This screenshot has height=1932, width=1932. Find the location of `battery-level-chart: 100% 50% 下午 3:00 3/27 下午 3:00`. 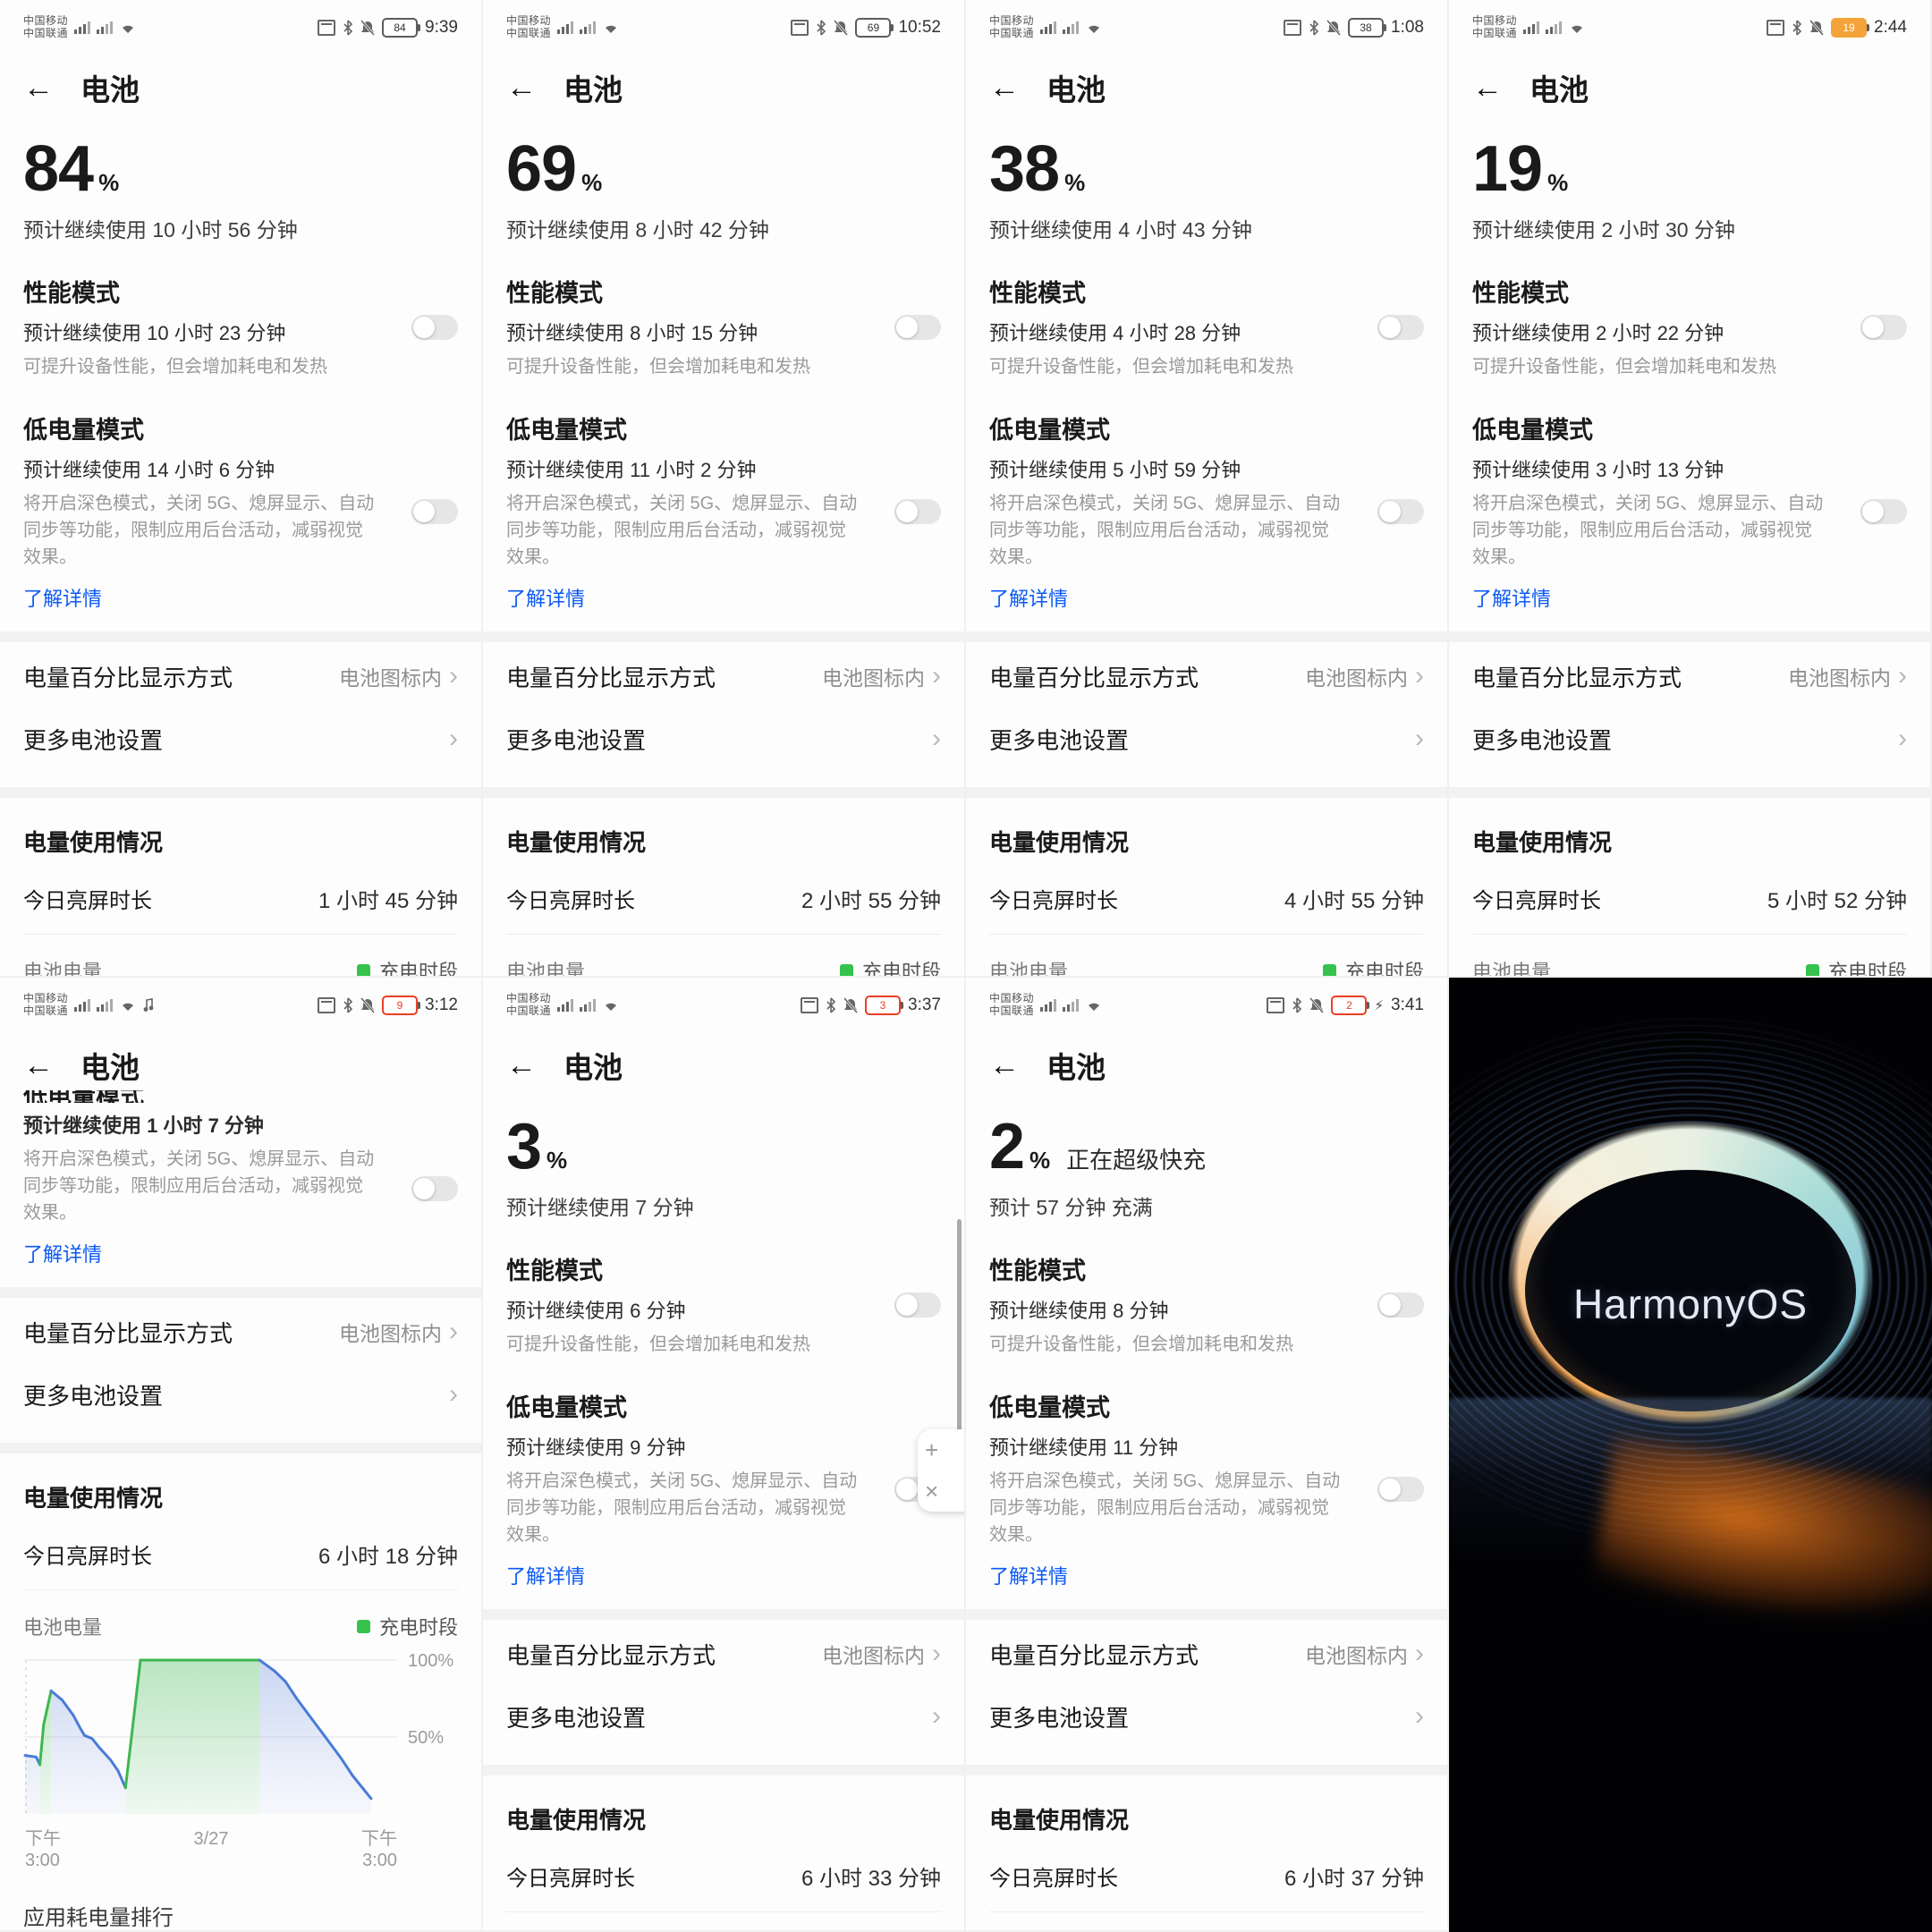

battery-level-chart: 100% 50% 下午 3:00 3/27 下午 3:00 is located at coordinates (240, 1763).